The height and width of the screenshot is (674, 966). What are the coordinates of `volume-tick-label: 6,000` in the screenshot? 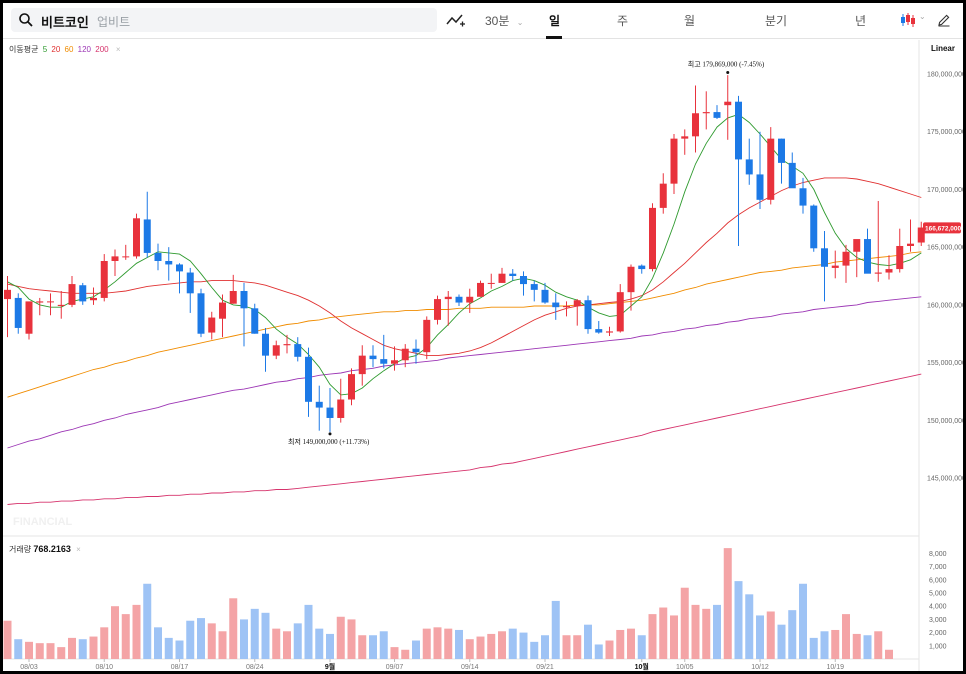 It's located at (938, 580).